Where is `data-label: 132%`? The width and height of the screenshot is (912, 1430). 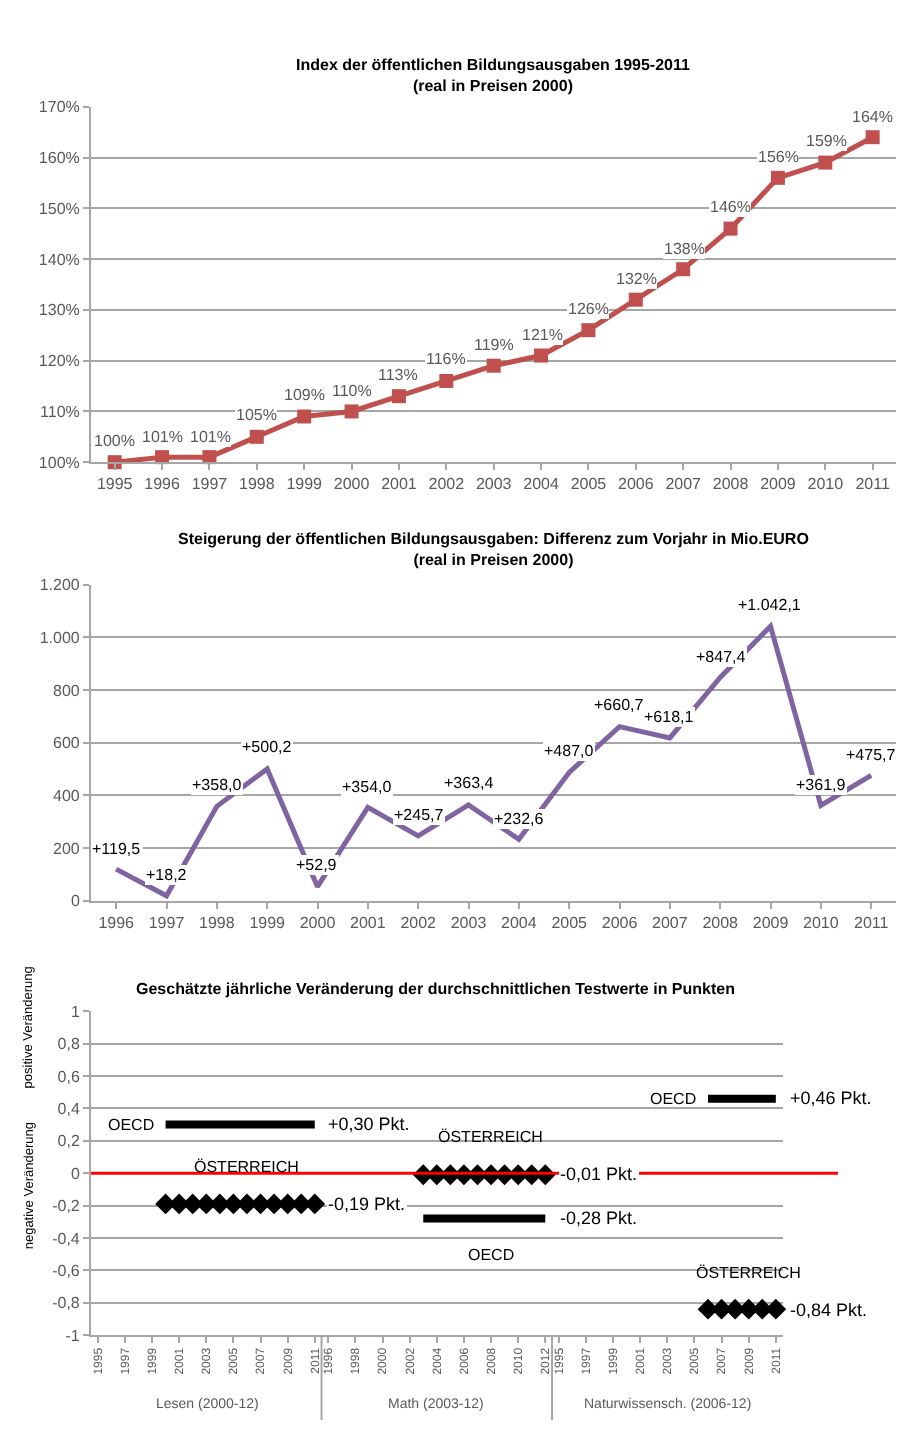 data-label: 132% is located at coordinates (636, 279).